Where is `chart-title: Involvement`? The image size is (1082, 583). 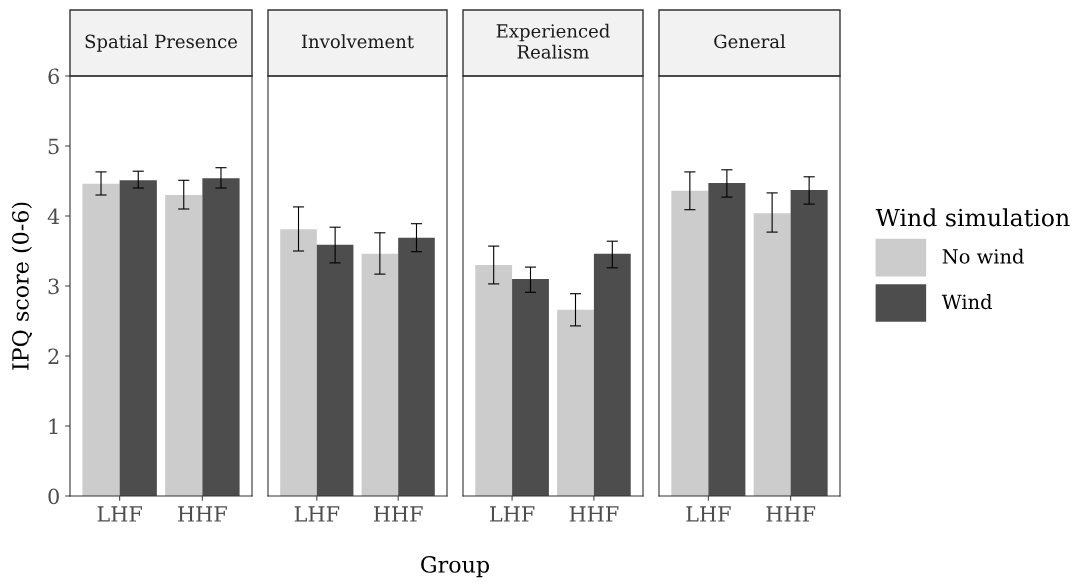 chart-title: Involvement is located at coordinates (357, 41).